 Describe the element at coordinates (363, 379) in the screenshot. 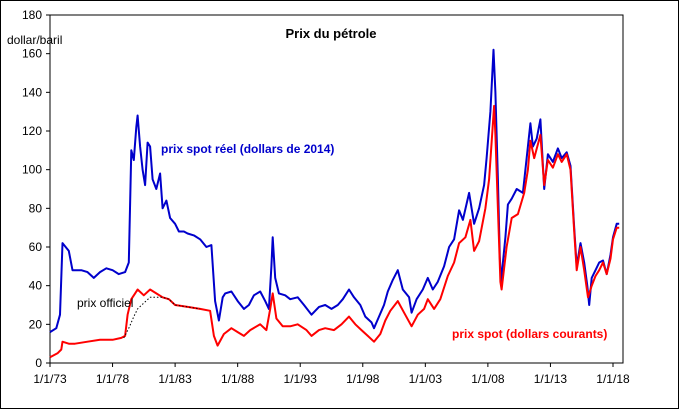

I see `x-tick-label: 1/1/98` at that location.